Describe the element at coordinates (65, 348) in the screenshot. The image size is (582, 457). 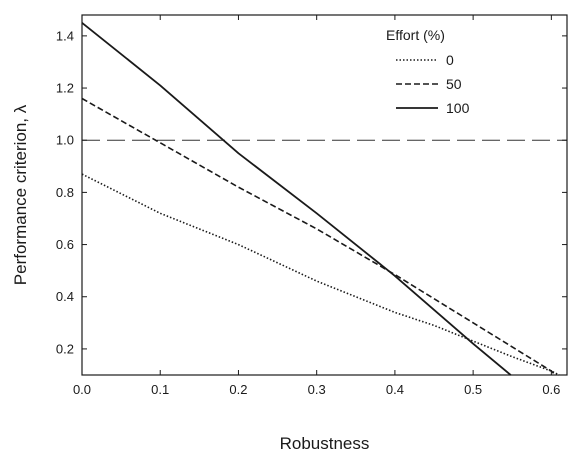
I see `y-tick-label: 0.2` at that location.